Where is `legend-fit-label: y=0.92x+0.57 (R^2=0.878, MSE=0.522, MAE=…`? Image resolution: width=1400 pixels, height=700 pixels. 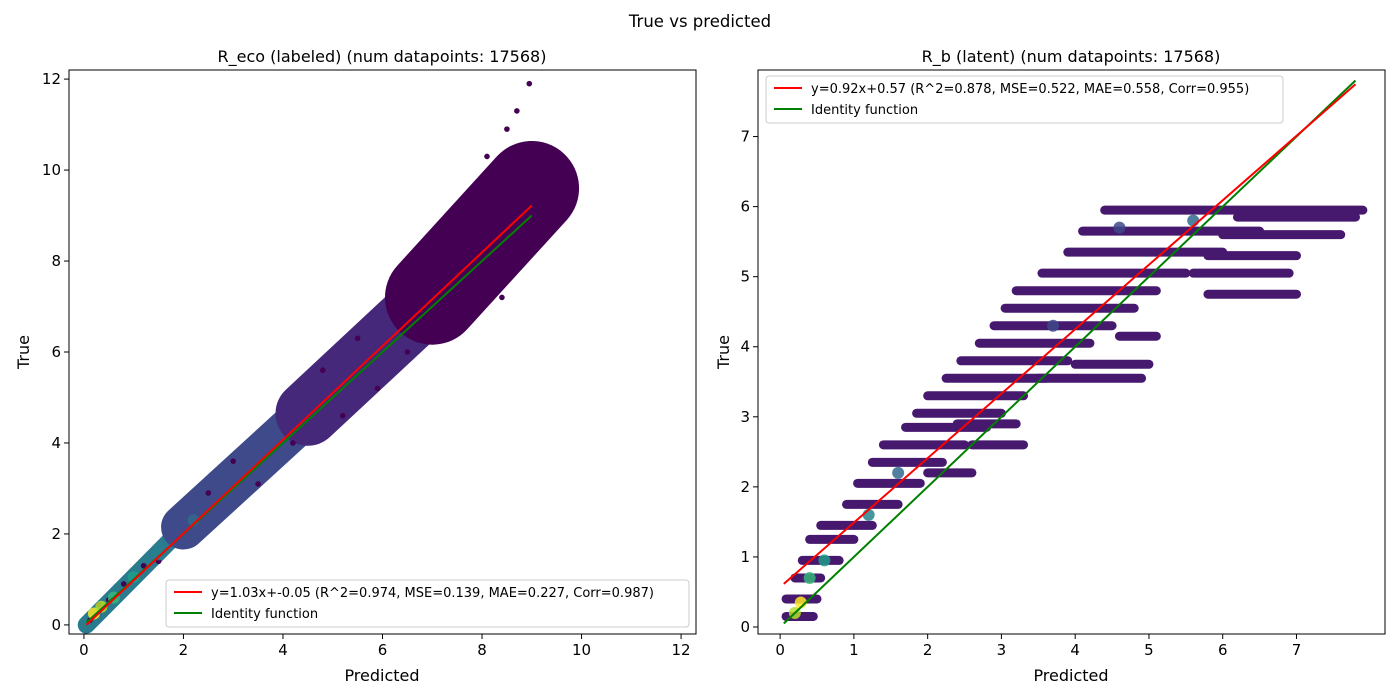
legend-fit-label: y=0.92x+0.57 (R^2=0.878, MSE=0.522, MAE=… is located at coordinates (1030, 89).